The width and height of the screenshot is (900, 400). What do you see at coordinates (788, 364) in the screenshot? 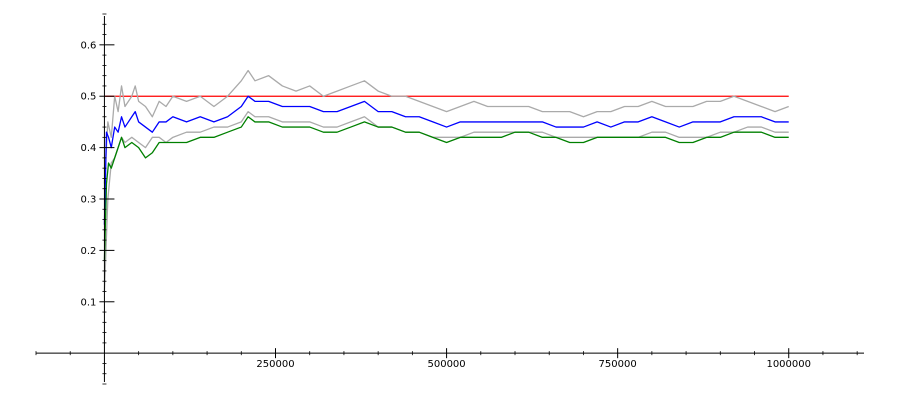
I see `x-tick-label: 1000000` at bounding box center [788, 364].